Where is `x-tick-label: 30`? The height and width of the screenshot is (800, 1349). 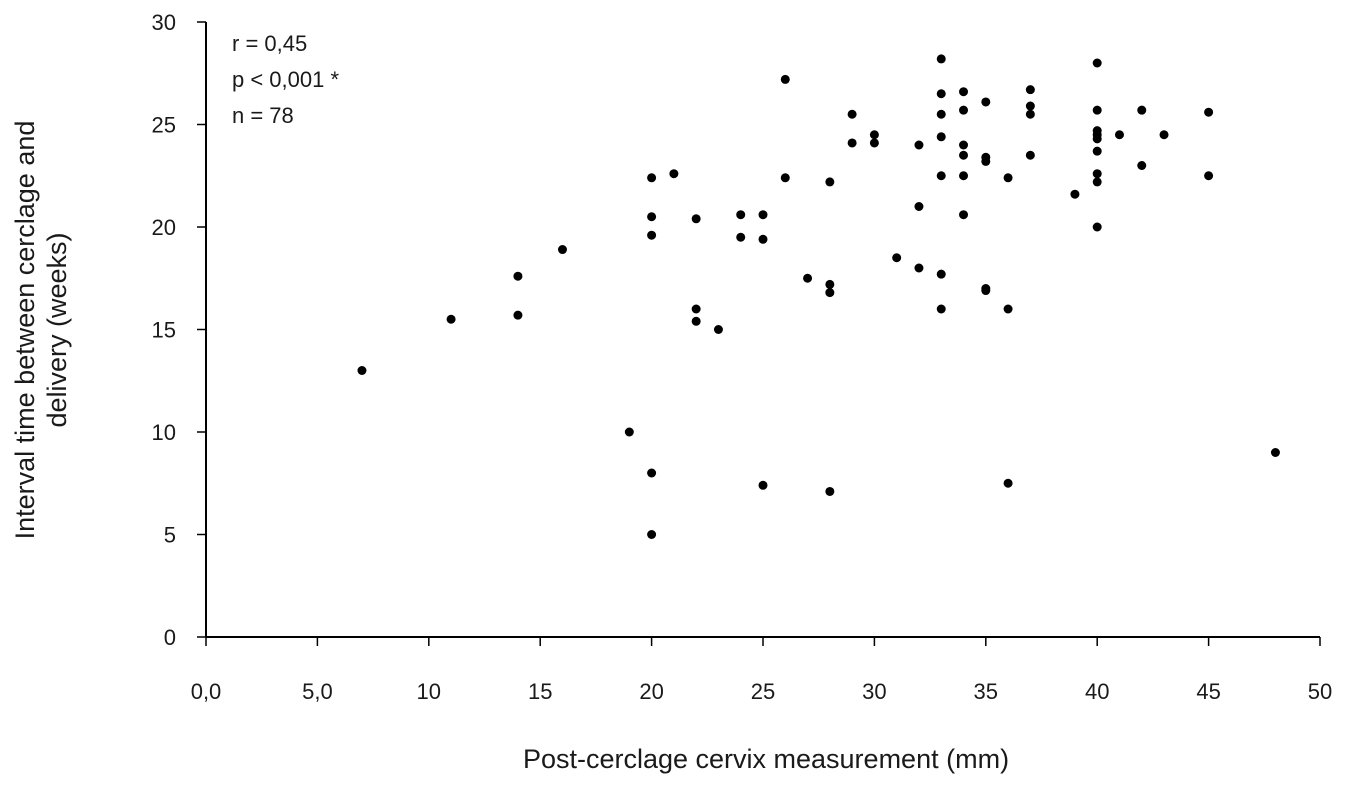
x-tick-label: 30 is located at coordinates (874, 691).